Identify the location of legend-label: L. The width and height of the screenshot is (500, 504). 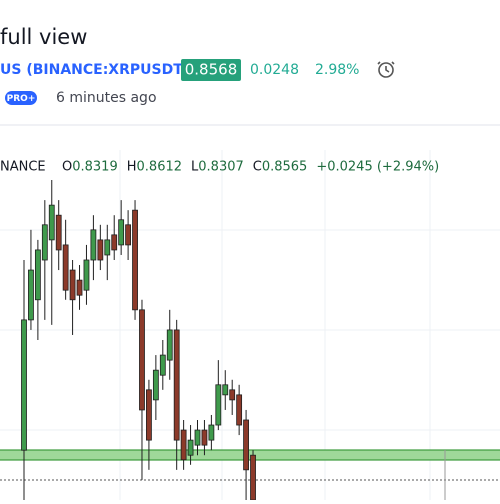
(195, 167).